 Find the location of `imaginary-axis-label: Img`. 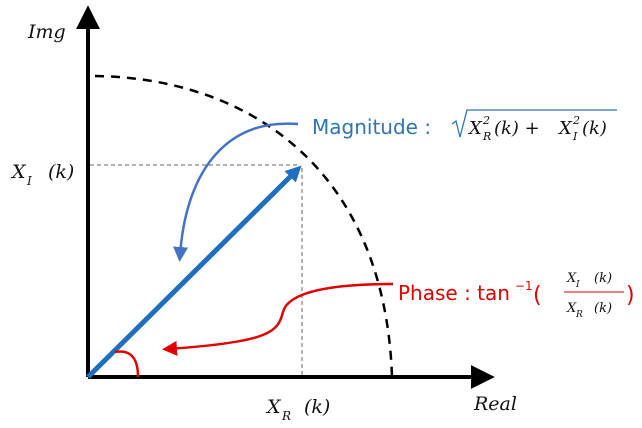

imaginary-axis-label: Img is located at coordinates (46, 32).